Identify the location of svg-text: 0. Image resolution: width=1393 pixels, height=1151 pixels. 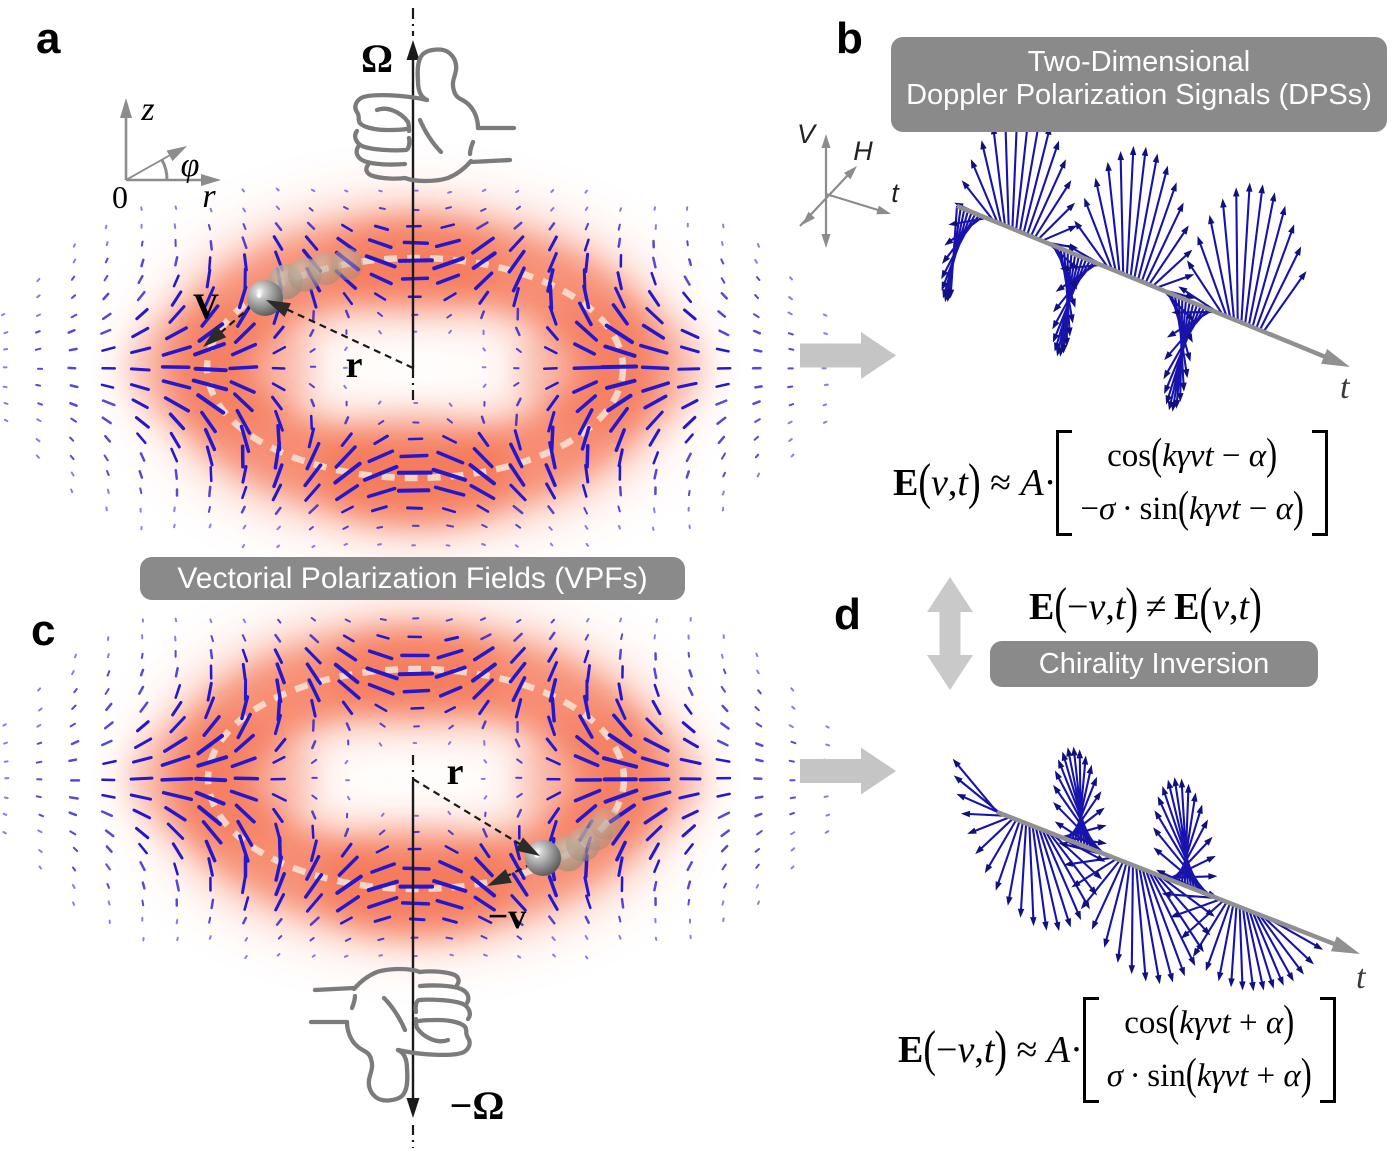
(120, 197).